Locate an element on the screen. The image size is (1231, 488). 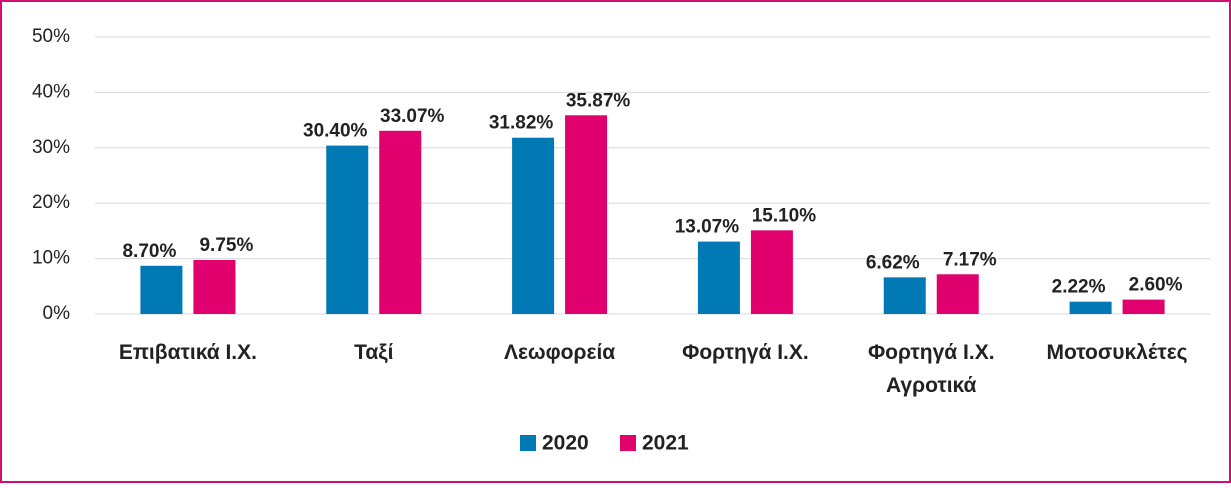
value-label: 31.82% is located at coordinates (521, 123).